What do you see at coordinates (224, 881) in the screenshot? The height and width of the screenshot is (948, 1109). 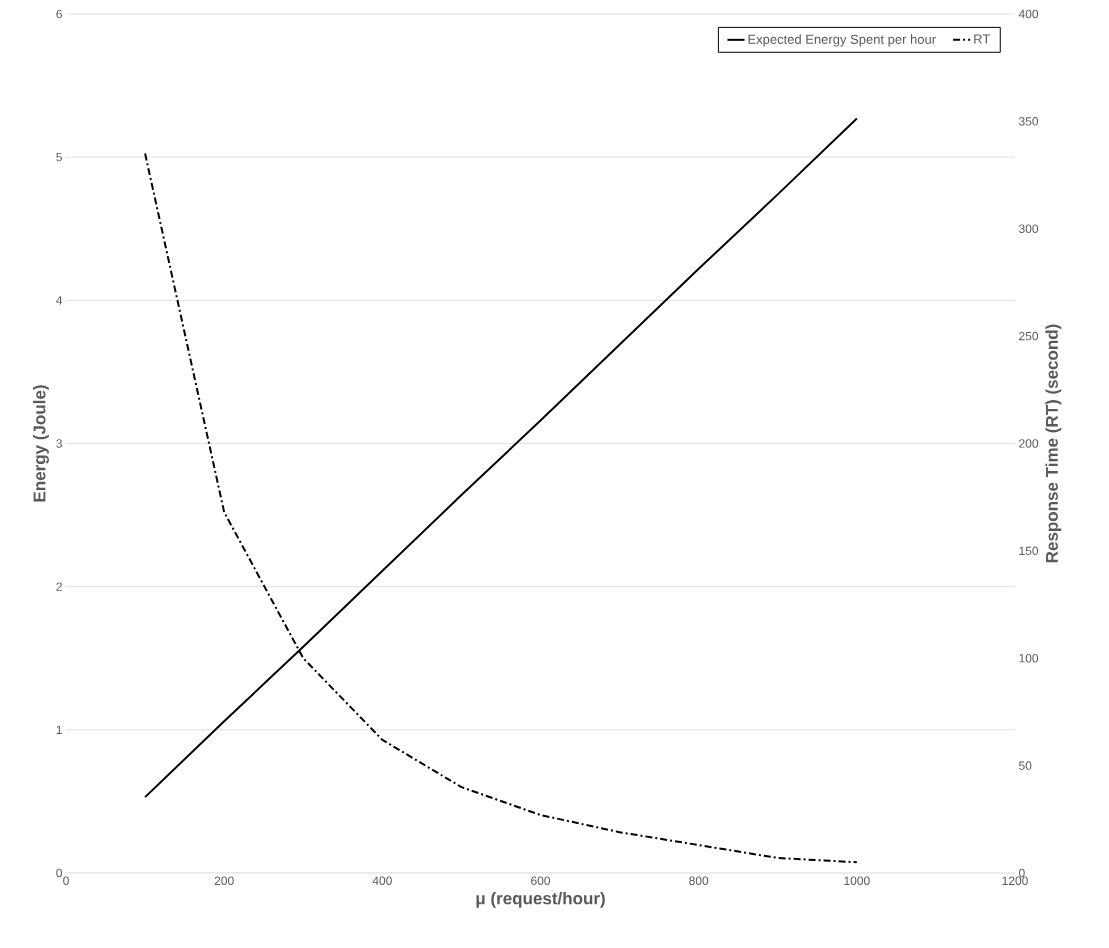 I see `x-tick-label: 200` at bounding box center [224, 881].